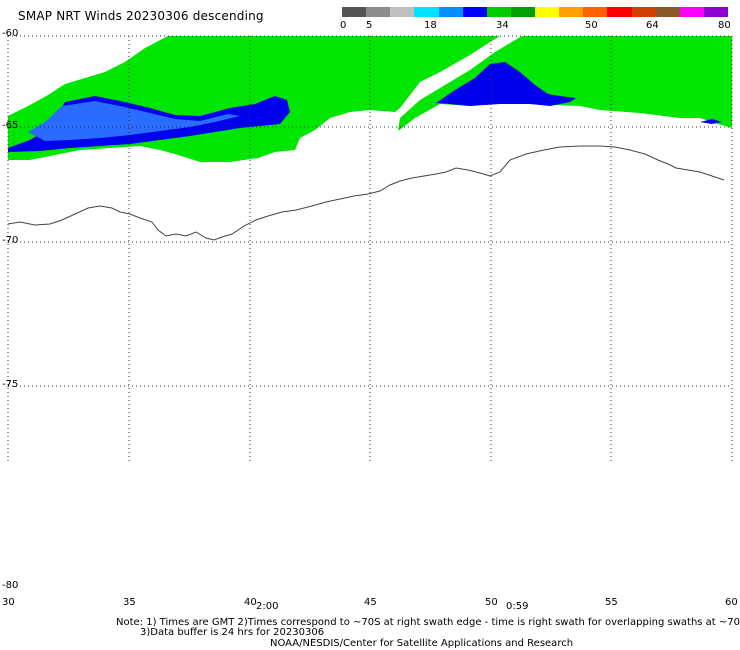 The image size is (740, 650). Describe the element at coordinates (491, 602) in the screenshot. I see `lon-label-50: 50` at that location.